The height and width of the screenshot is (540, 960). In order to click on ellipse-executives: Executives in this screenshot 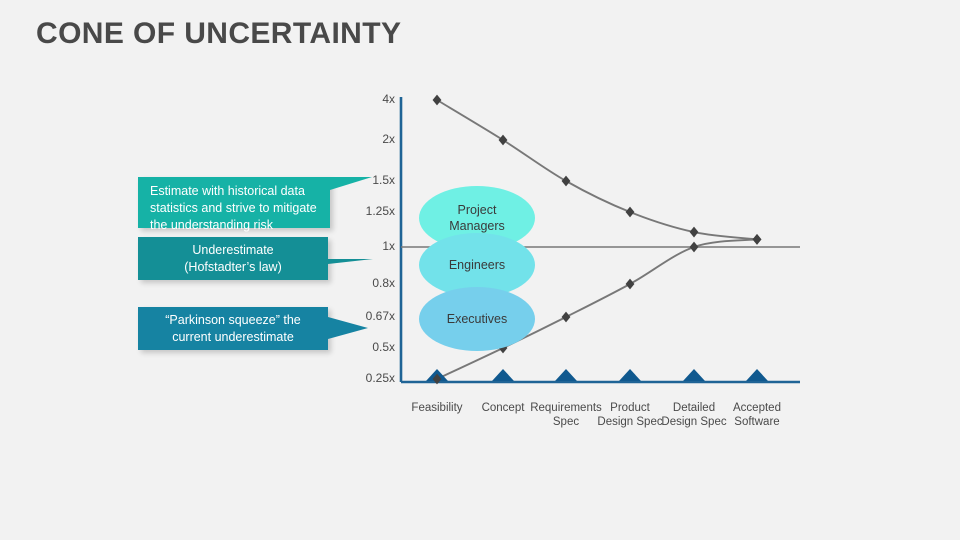, I will do `click(477, 319)`.